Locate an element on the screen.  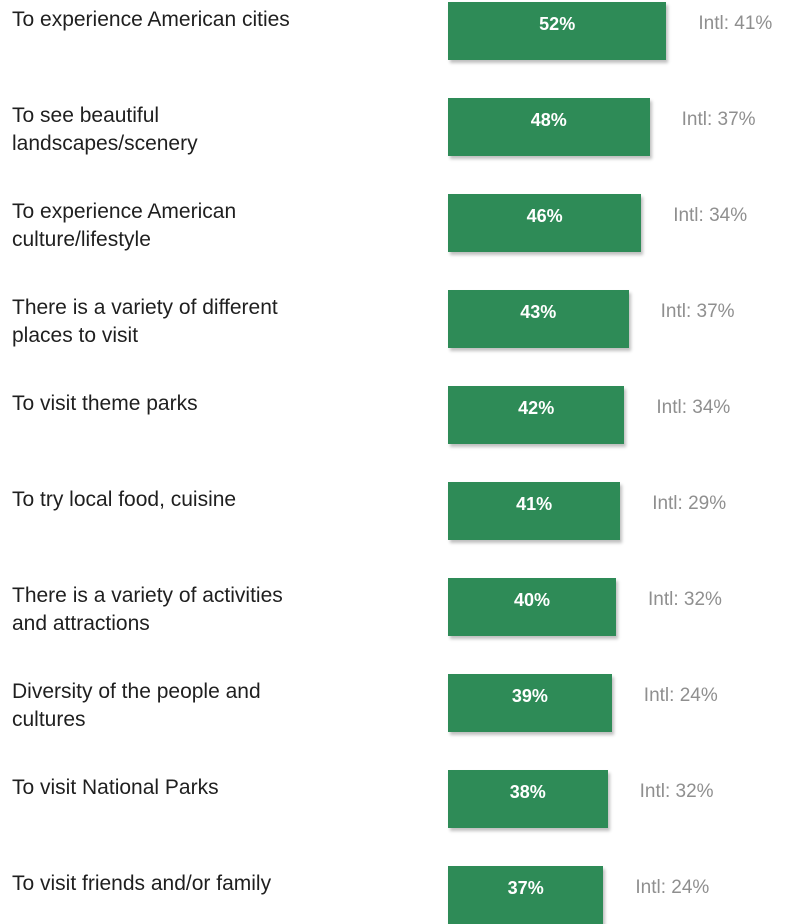
bar: 39% is located at coordinates (530, 703).